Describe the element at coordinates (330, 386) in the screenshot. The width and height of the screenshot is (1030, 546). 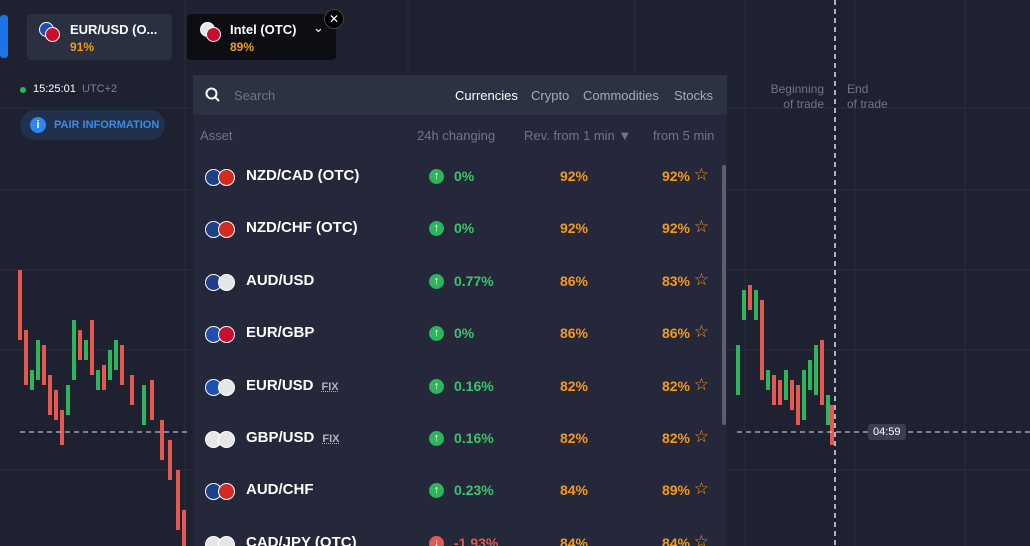
I see `asset-tag: FIX` at that location.